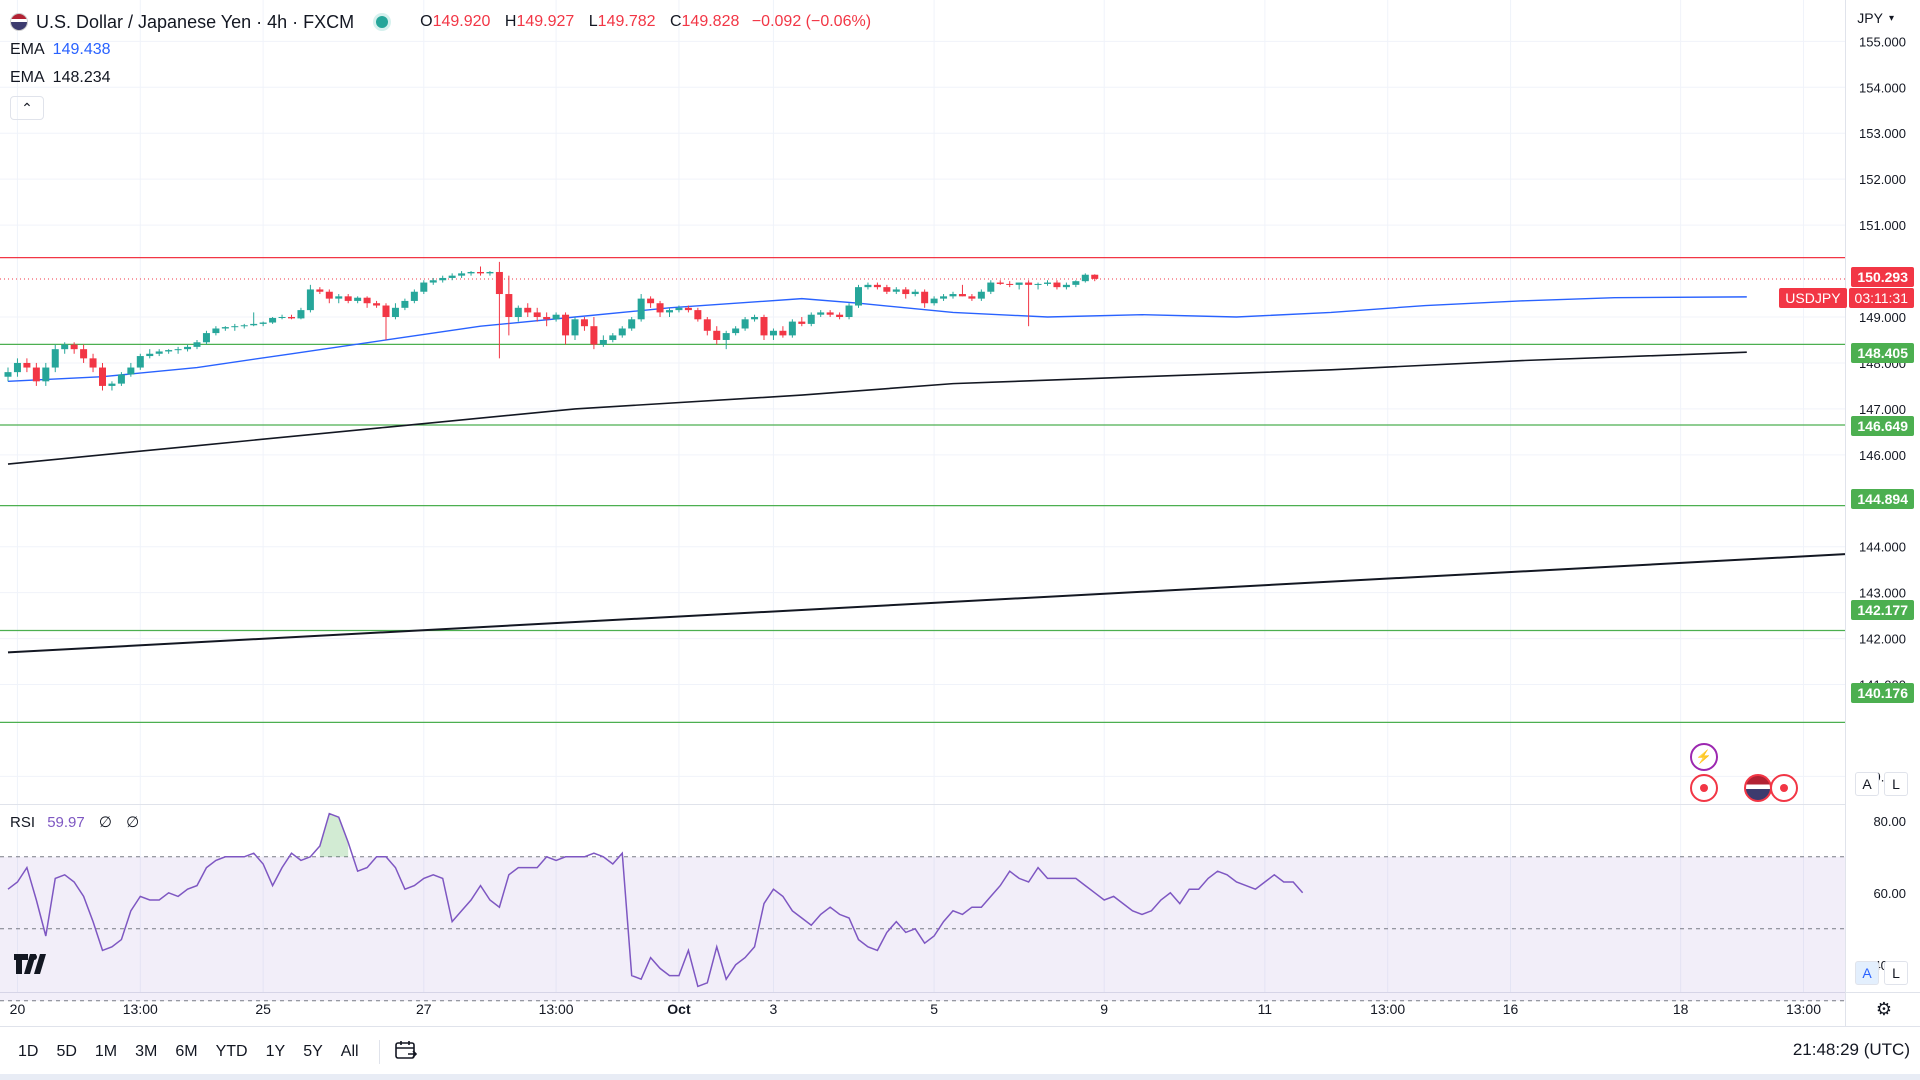  I want to click on range-button-all: All, so click(349, 1051).